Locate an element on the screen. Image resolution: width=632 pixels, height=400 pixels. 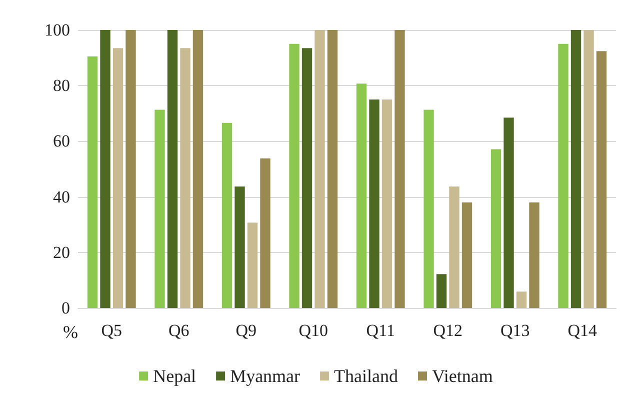
y-tick-label: 0 is located at coordinates (66, 308).